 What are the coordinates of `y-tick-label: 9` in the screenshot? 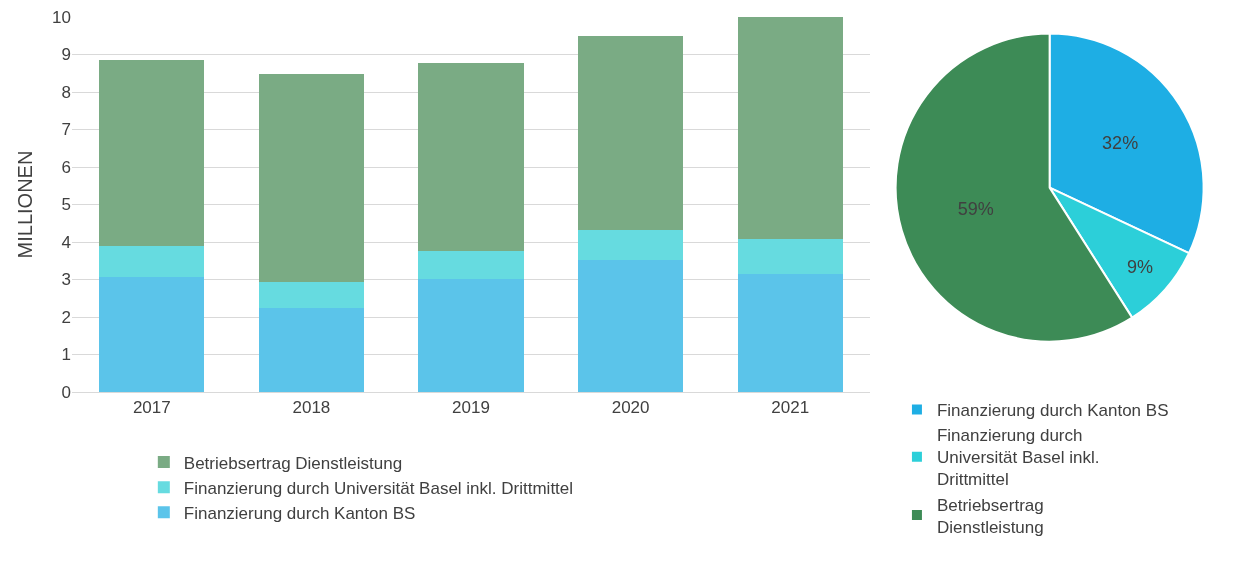 It's located at (66, 55).